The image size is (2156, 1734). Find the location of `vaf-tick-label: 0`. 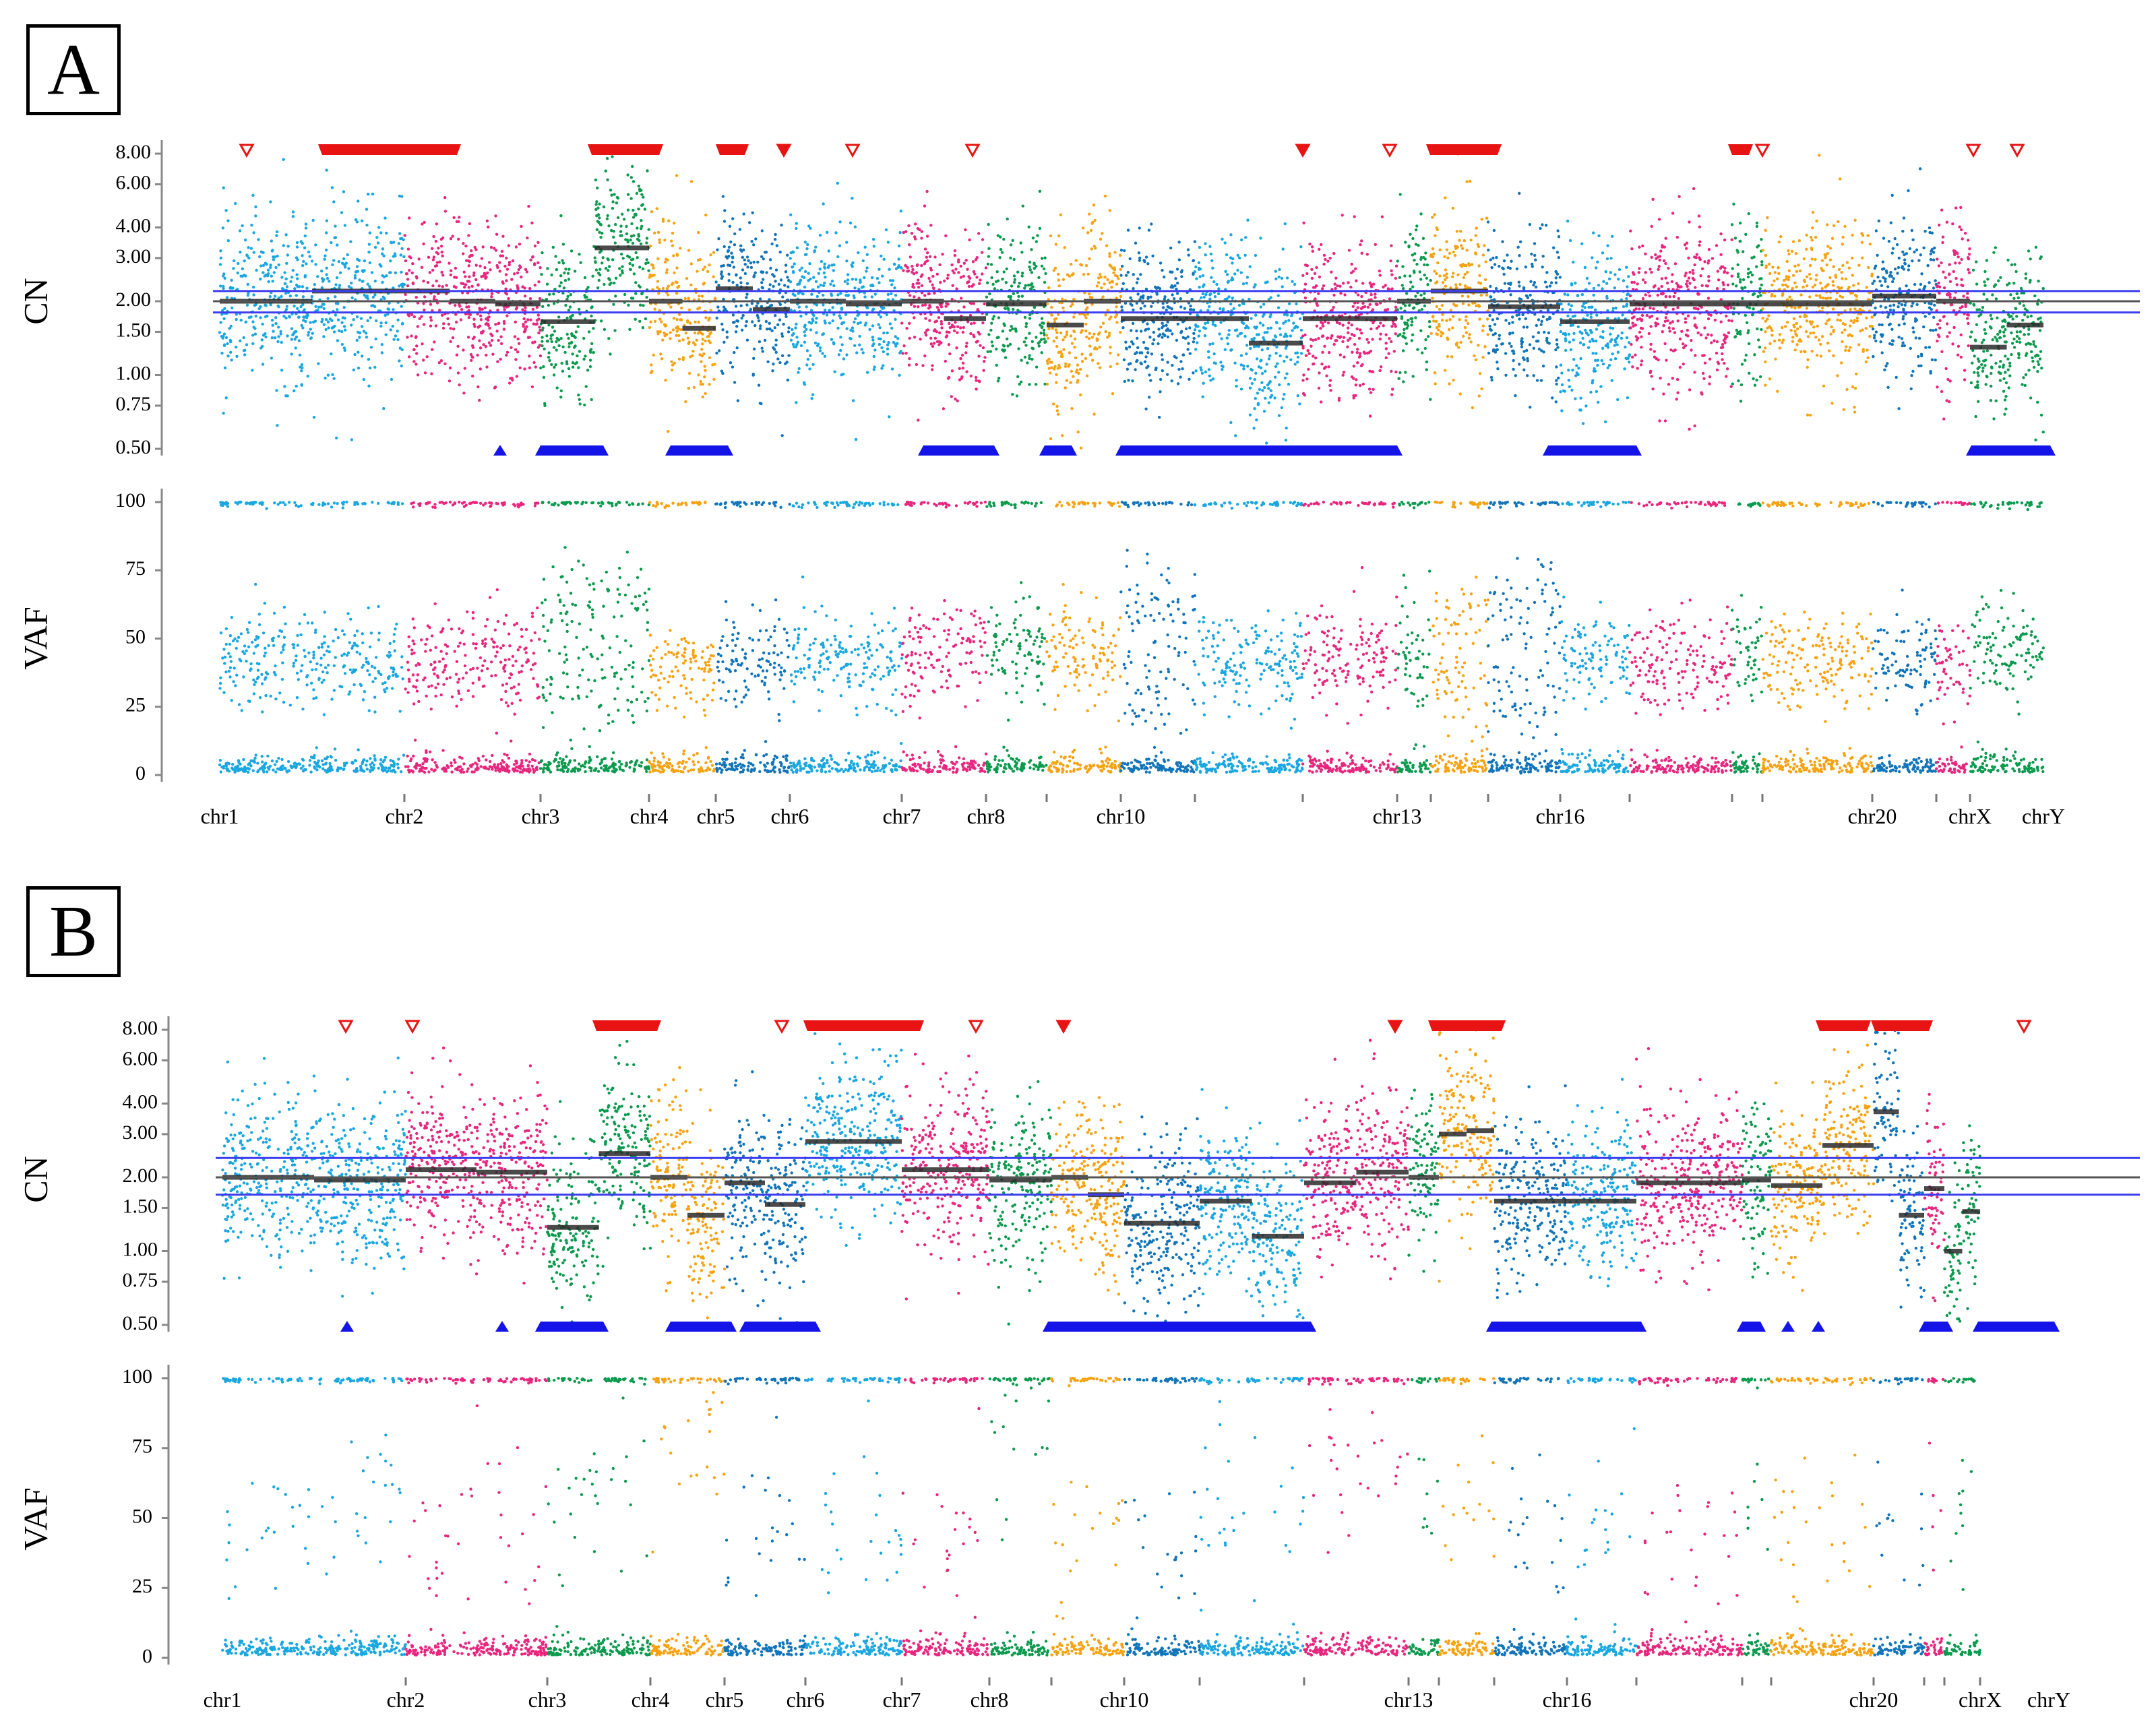

vaf-tick-label: 0 is located at coordinates (141, 773).